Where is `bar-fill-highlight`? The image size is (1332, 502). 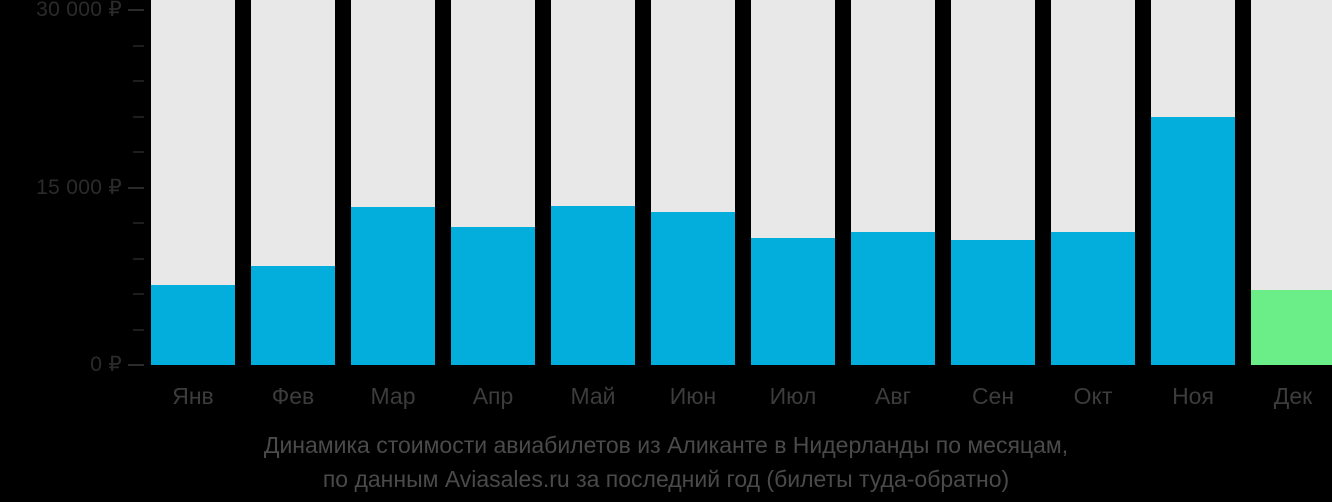 bar-fill-highlight is located at coordinates (1291, 327).